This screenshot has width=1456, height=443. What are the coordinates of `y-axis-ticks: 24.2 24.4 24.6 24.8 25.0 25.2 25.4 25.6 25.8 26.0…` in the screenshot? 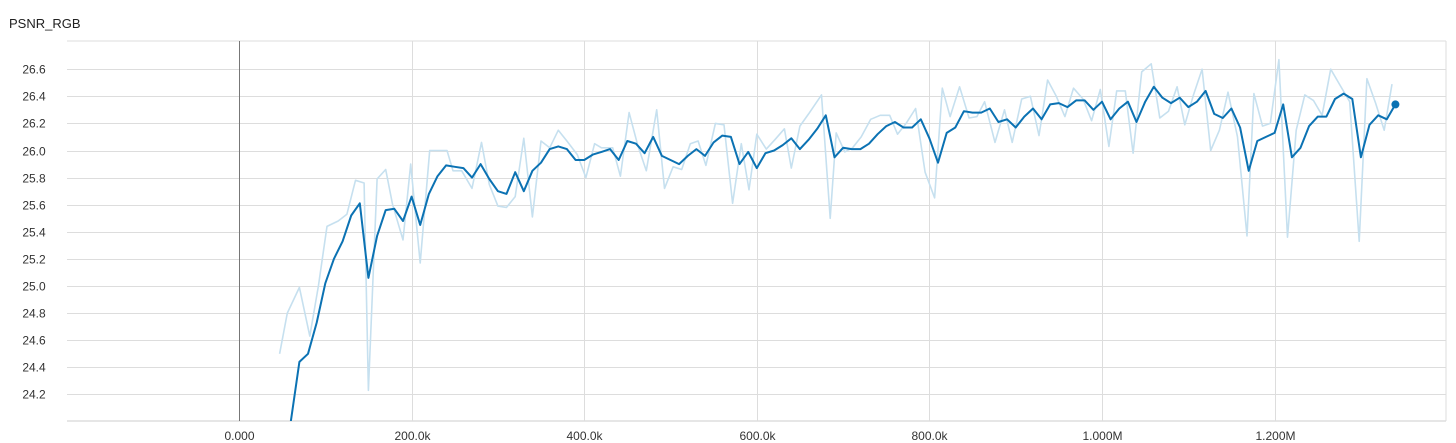 It's located at (34, 232).